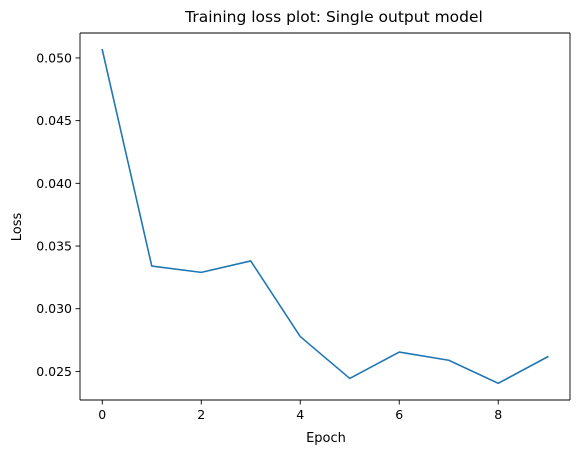 The image size is (584, 459). Describe the element at coordinates (54, 246) in the screenshot. I see `y-tick-label-2: 0.035` at that location.